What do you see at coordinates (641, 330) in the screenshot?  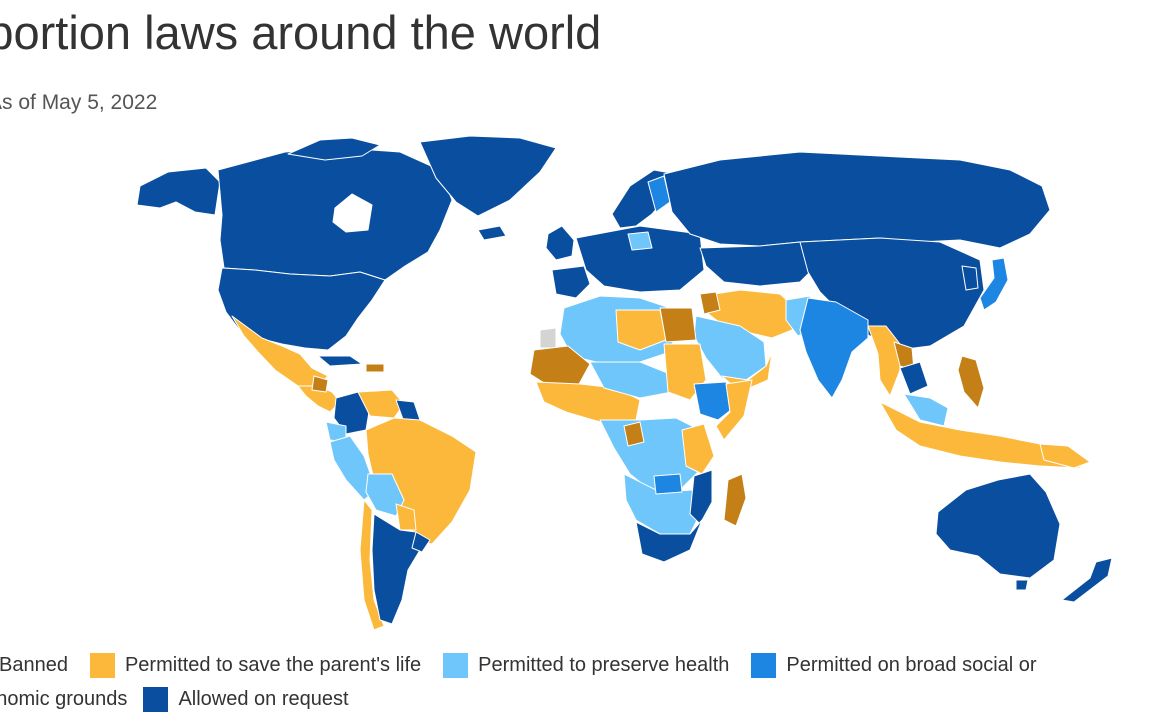 I see `region-libya` at bounding box center [641, 330].